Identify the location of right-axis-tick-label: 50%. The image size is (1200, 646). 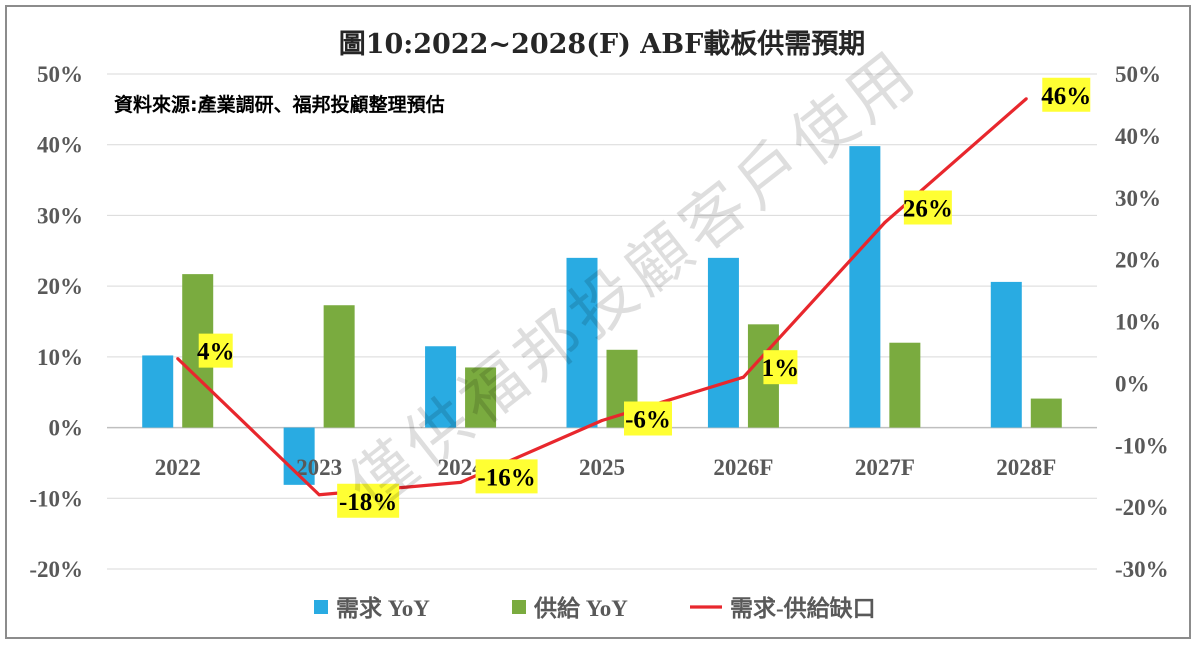
(1138, 74).